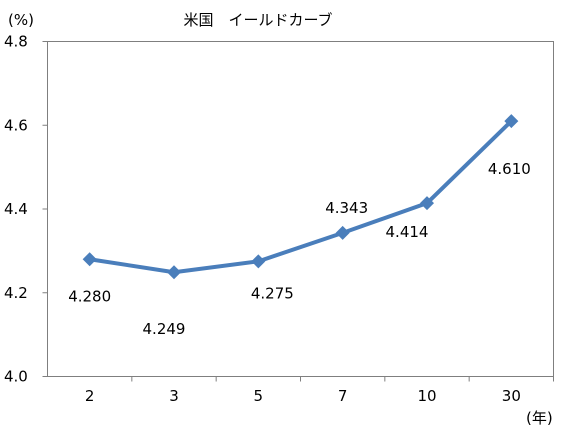 Image resolution: width=563 pixels, height=447 pixels. Describe the element at coordinates (426, 396) in the screenshot. I see `x-tick-label: 10` at that location.